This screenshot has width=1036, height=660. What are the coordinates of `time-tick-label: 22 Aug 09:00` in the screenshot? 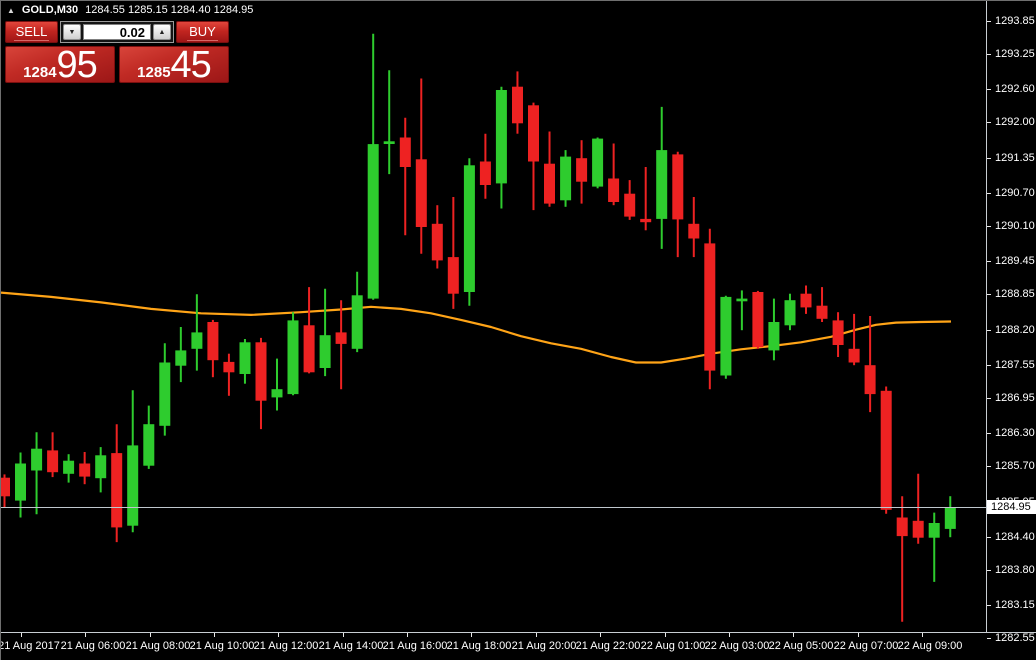 It's located at (930, 646).